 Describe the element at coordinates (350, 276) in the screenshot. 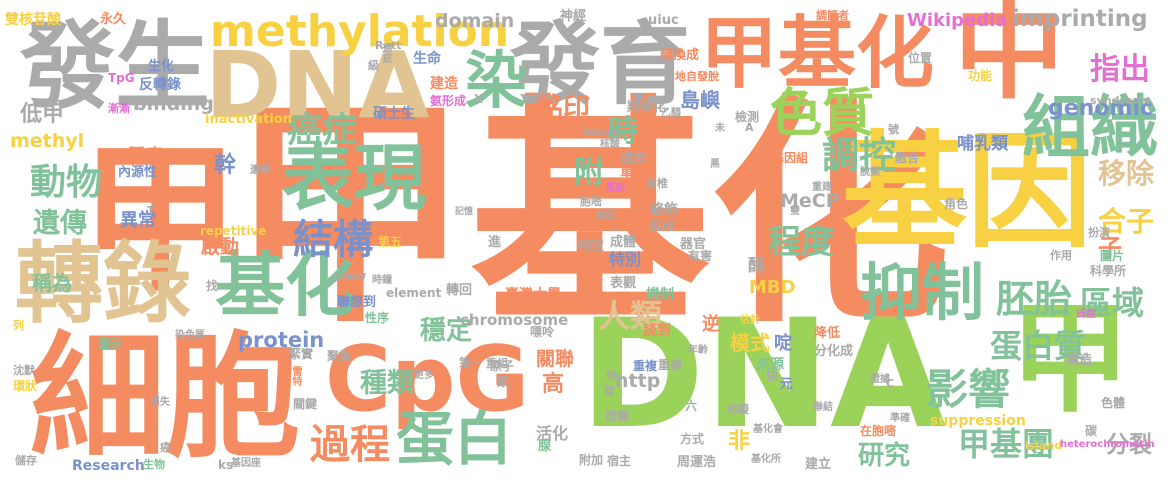

I see `word-91: www` at that location.